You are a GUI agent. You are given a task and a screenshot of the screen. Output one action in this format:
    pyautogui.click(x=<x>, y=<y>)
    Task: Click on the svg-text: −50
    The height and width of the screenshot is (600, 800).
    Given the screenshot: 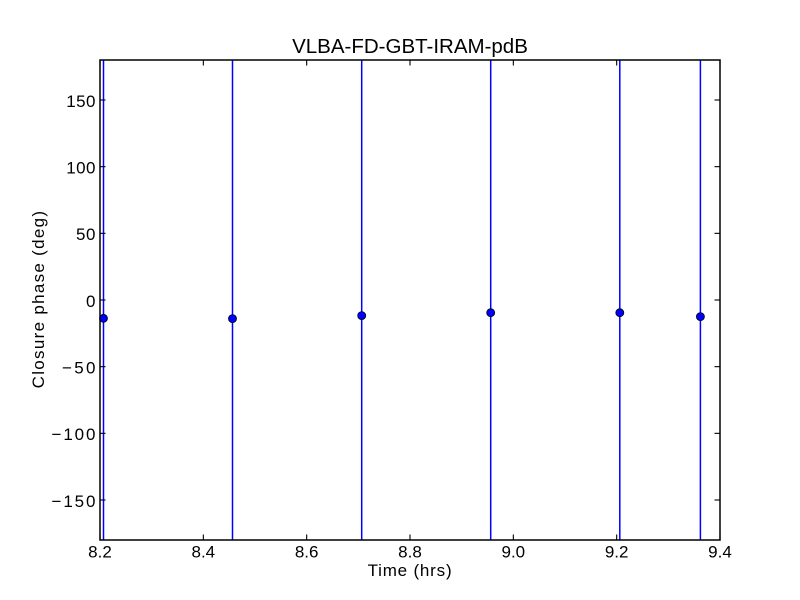 What is the action you would take?
    pyautogui.click(x=79, y=367)
    